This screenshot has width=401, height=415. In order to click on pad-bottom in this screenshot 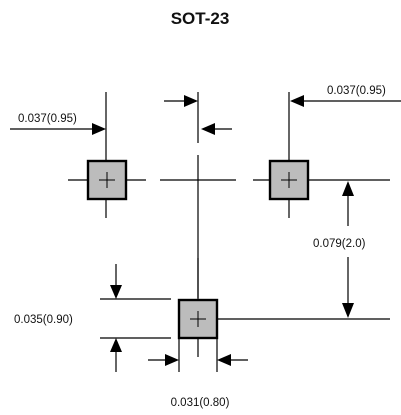, I will do `click(283, 307)`.